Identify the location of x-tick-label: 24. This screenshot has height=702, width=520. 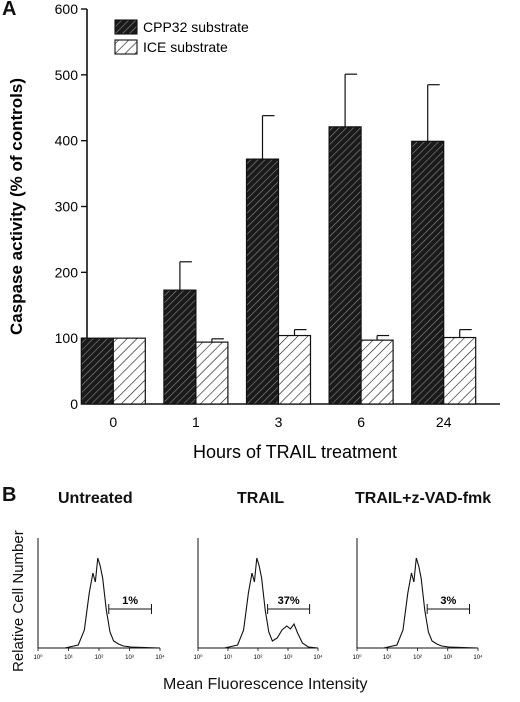
(444, 422).